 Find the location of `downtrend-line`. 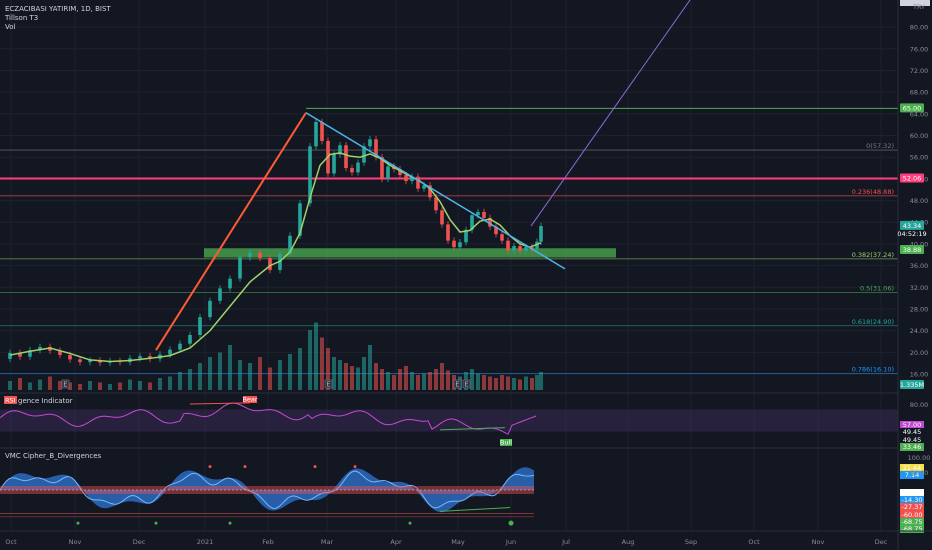

downtrend-line is located at coordinates (435, 191).